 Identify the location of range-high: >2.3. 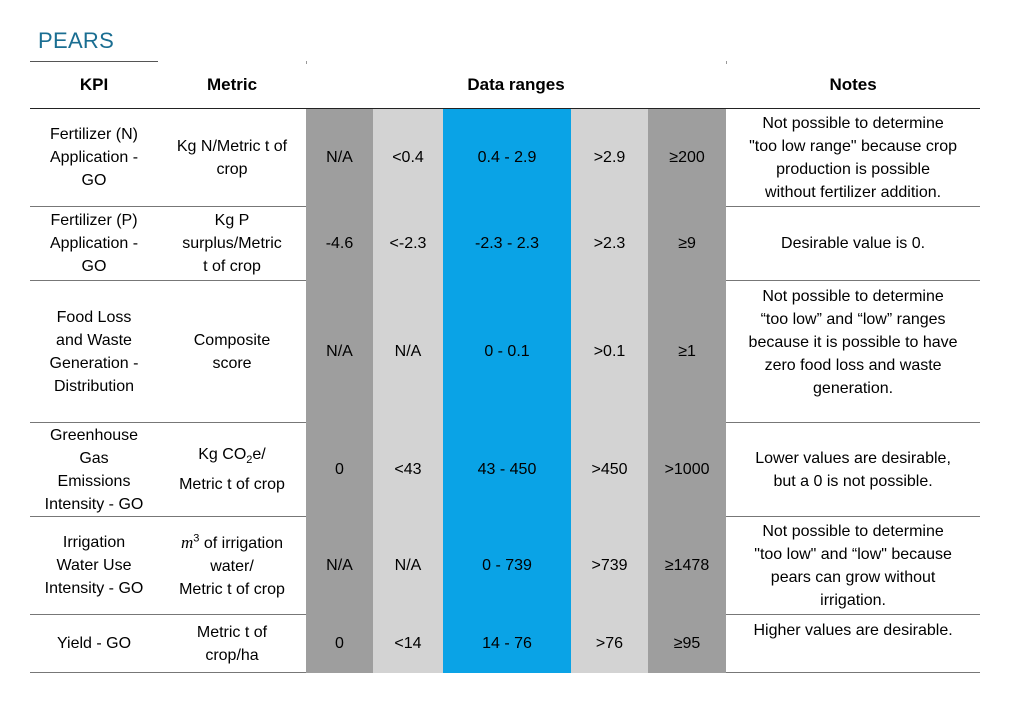
(609, 243).